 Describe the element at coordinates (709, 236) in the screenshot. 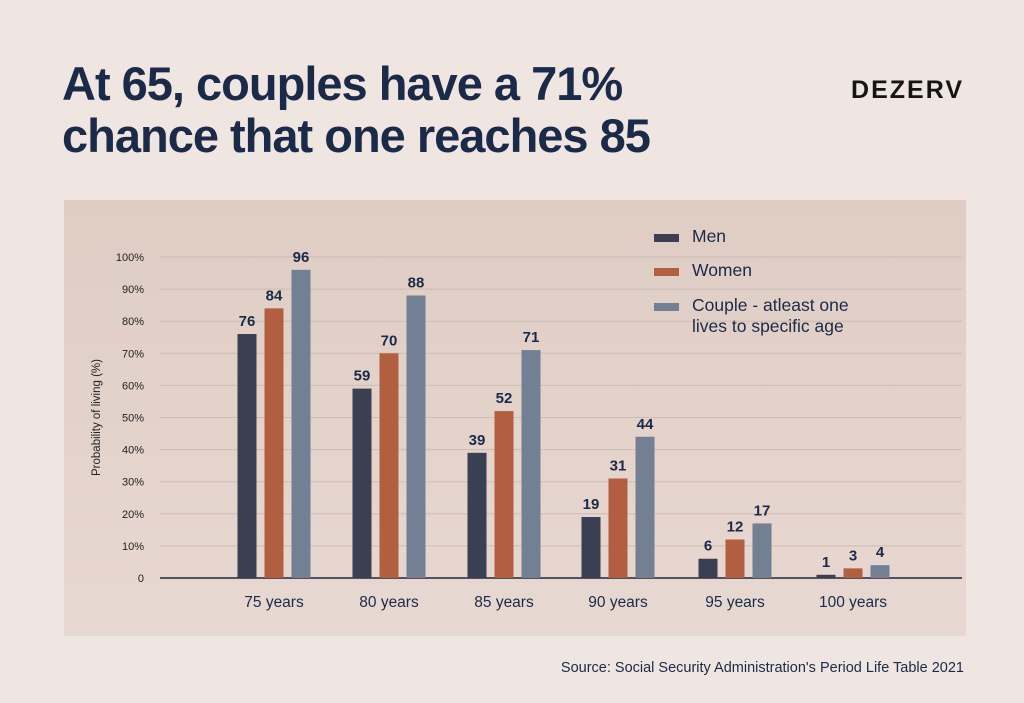

I see `legend-label: Men` at that location.